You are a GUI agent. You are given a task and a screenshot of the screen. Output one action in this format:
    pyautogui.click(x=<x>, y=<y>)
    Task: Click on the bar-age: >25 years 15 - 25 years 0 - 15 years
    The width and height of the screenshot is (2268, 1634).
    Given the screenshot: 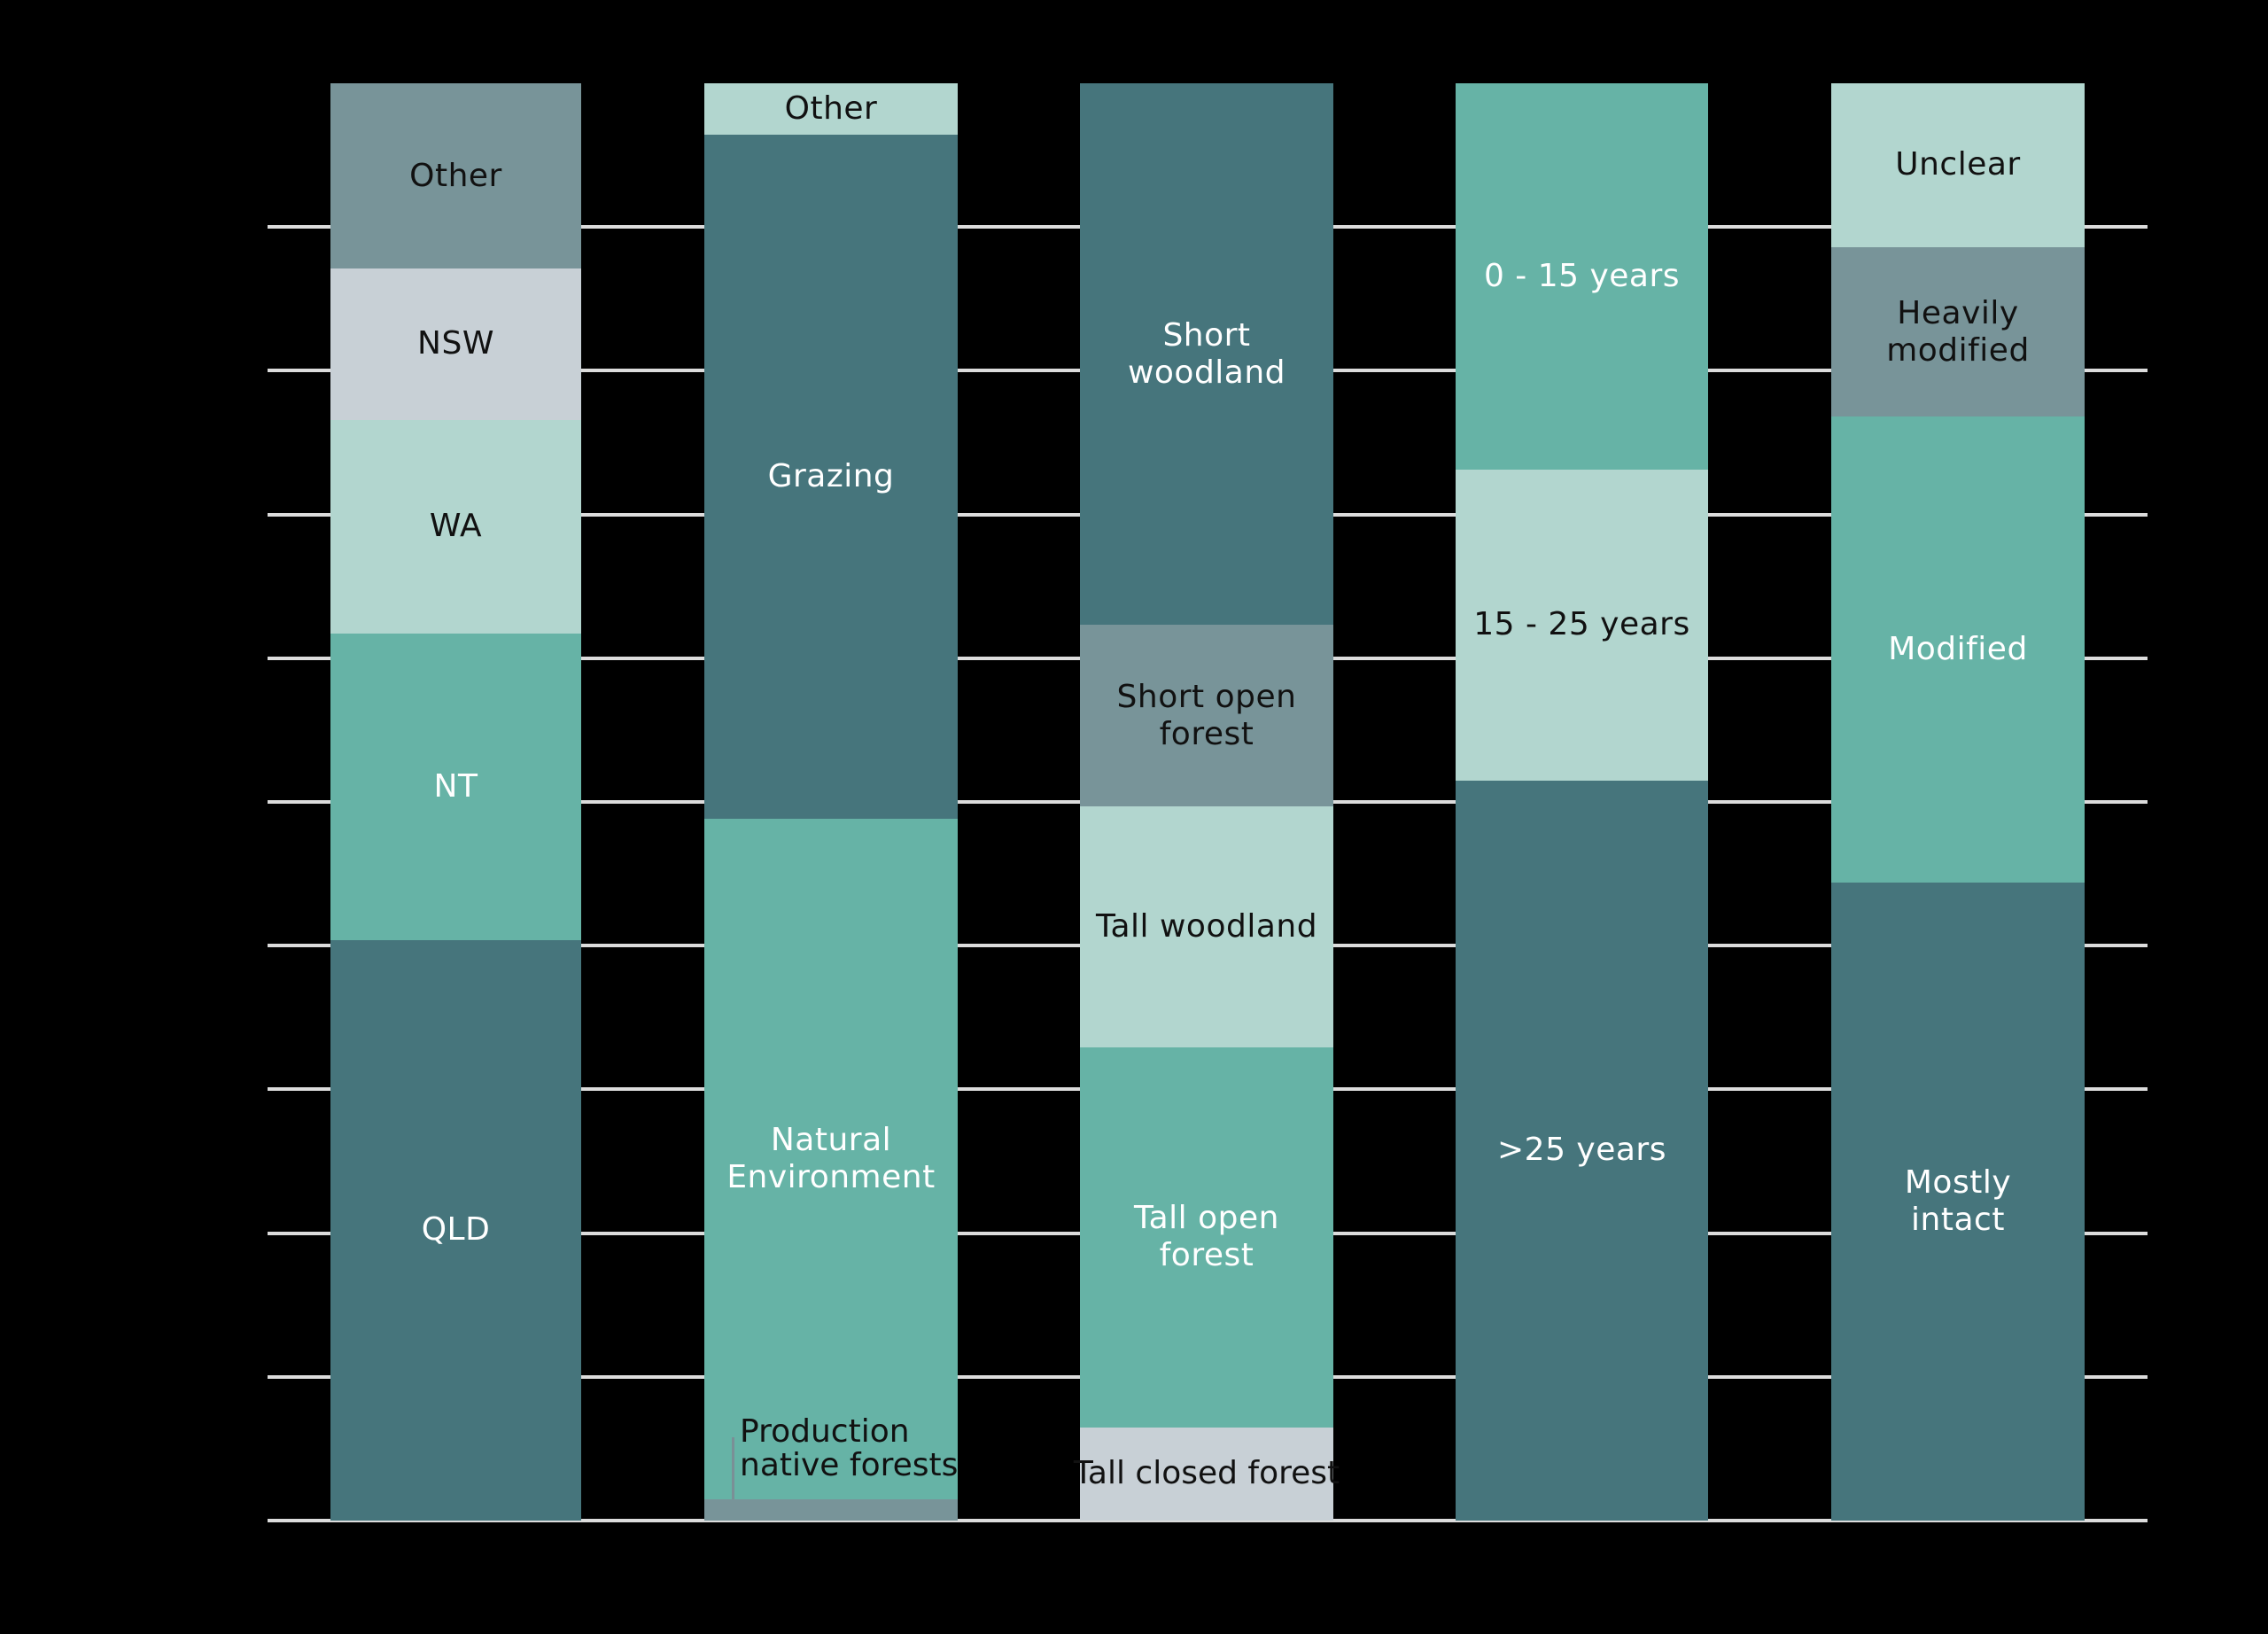 What is the action you would take?
    pyautogui.click(x=1582, y=802)
    